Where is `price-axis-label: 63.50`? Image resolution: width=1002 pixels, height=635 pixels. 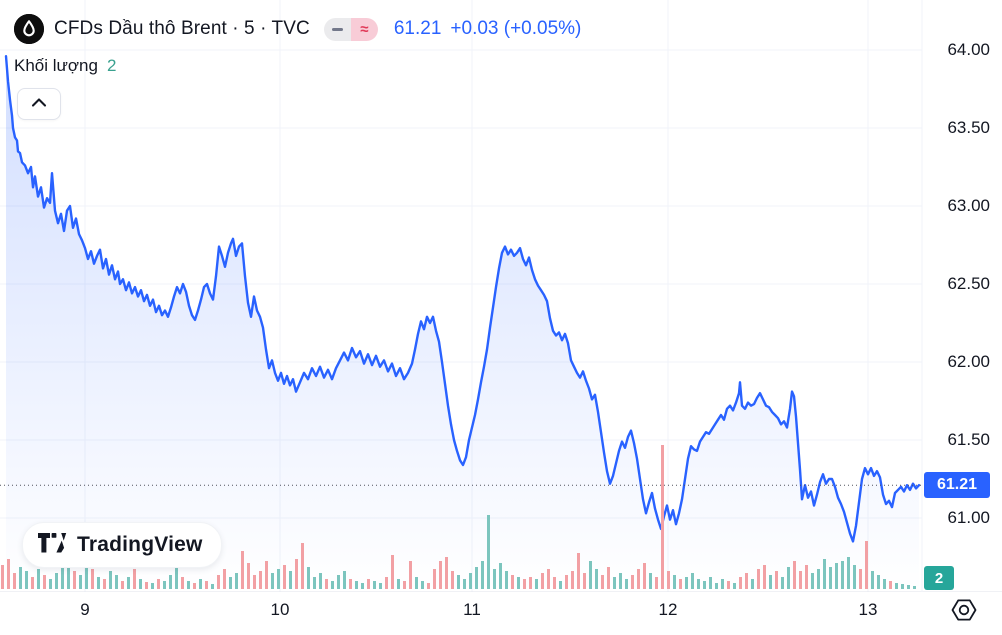
price-axis-label: 63.50 is located at coordinates (968, 127).